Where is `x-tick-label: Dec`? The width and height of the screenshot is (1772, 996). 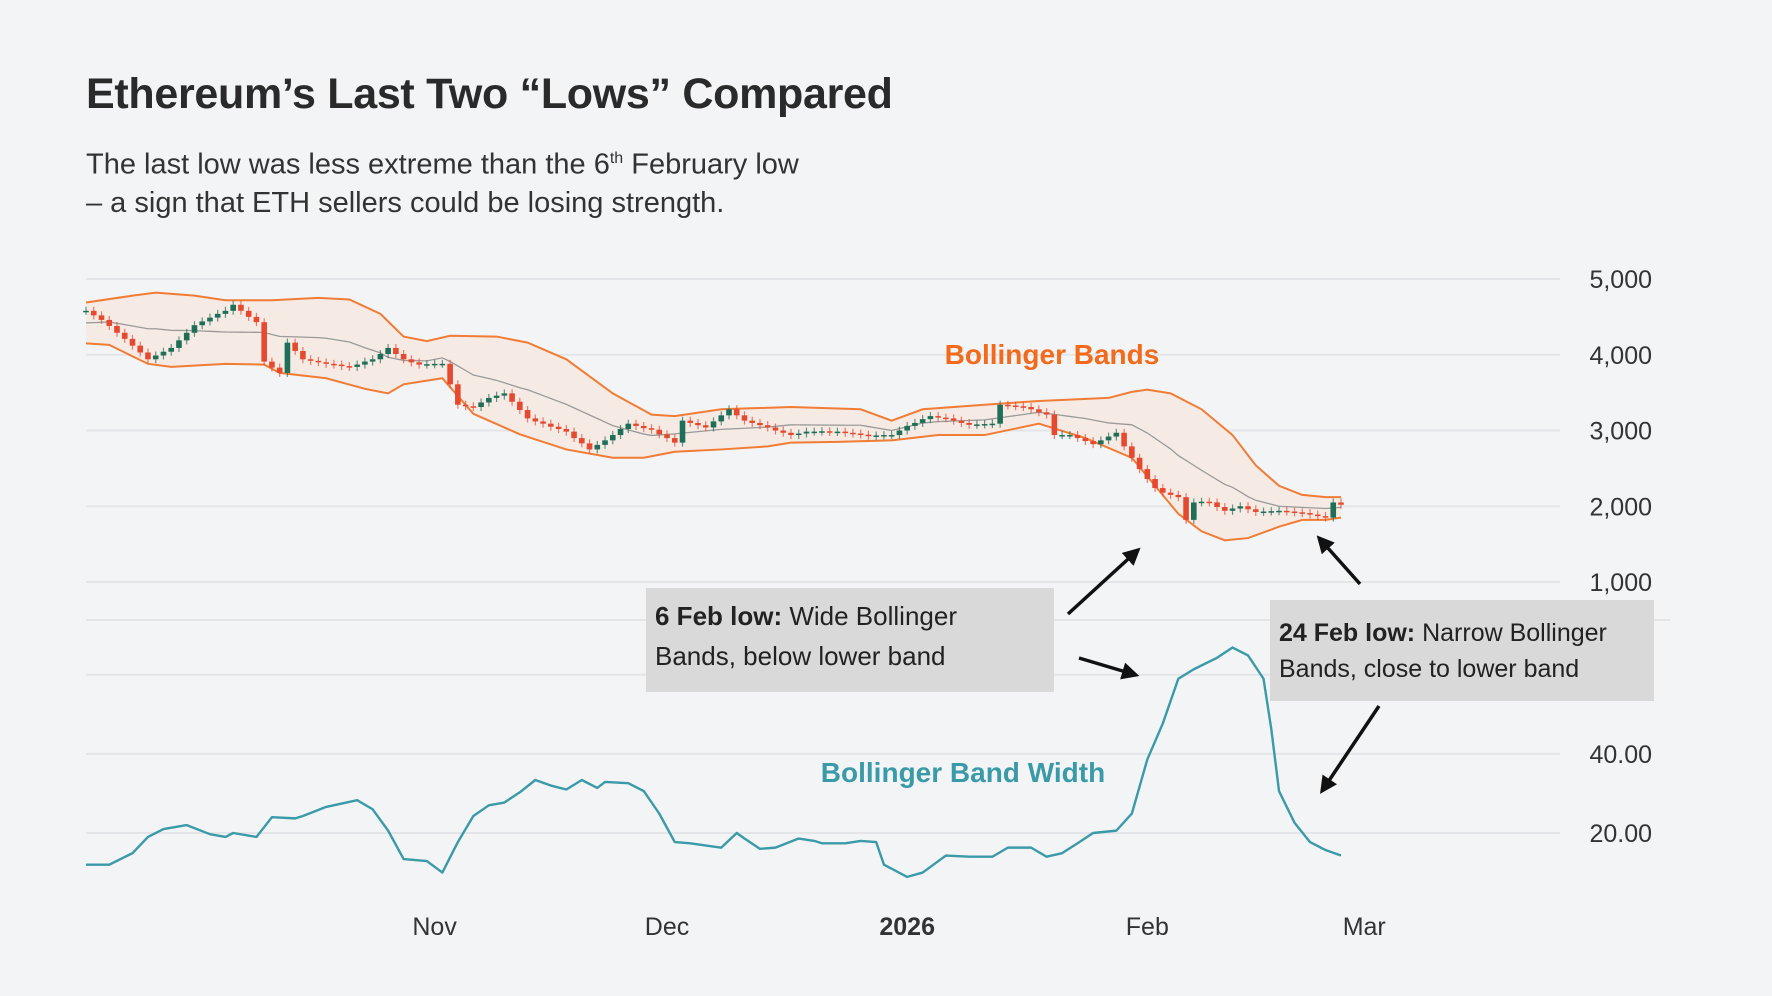
x-tick-label: Dec is located at coordinates (667, 927).